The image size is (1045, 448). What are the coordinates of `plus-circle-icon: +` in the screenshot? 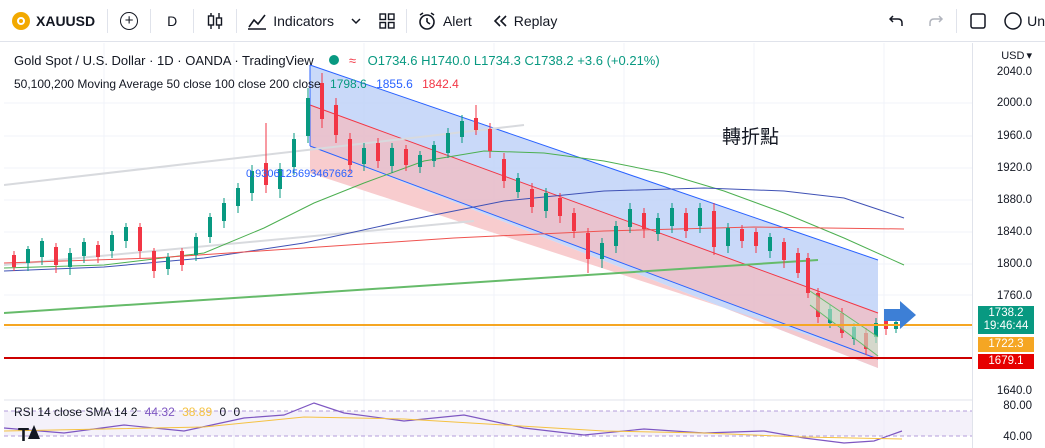 It's located at (129, 20).